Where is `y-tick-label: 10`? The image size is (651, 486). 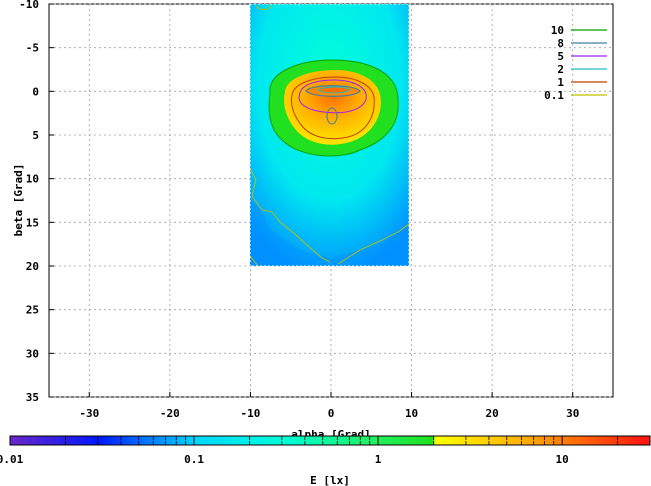
y-tick-label: 10 is located at coordinates (32, 179).